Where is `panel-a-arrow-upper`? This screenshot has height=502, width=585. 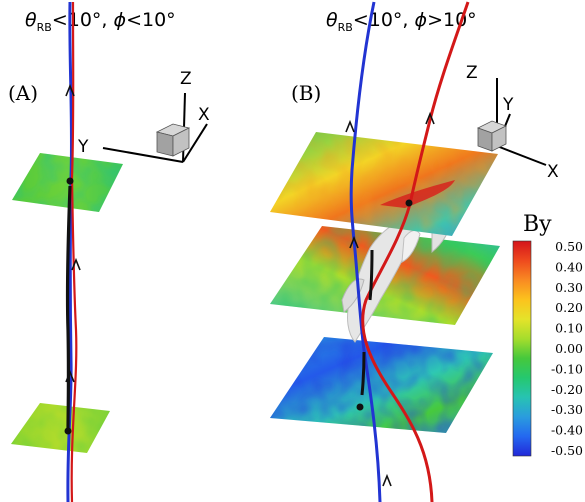
panel-a-arrow-upper is located at coordinates (70, 90).